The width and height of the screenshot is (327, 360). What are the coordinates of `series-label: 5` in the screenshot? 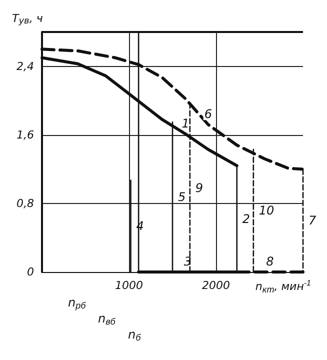 It's located at (182, 197).